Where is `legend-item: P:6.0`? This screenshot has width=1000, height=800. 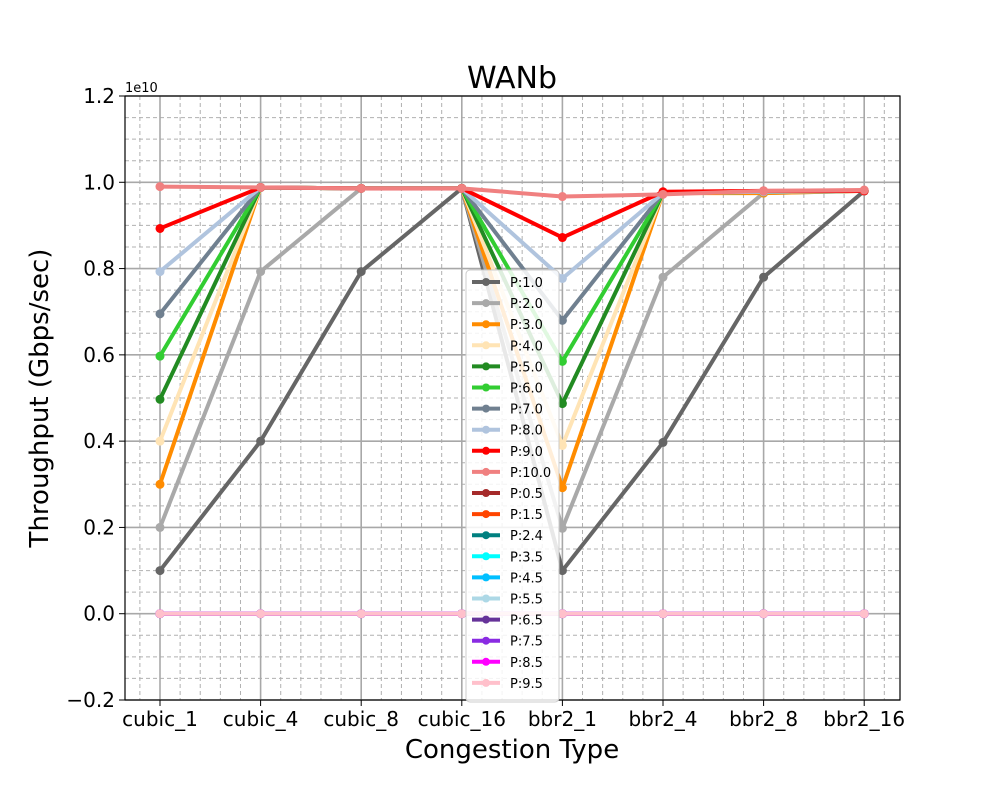
legend-item: P:6.0 is located at coordinates (507, 389).